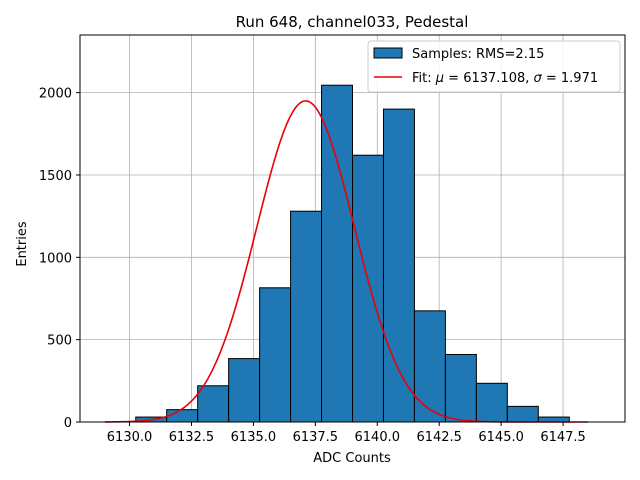  I want to click on y-tick-label: 2000, so click(55, 94).